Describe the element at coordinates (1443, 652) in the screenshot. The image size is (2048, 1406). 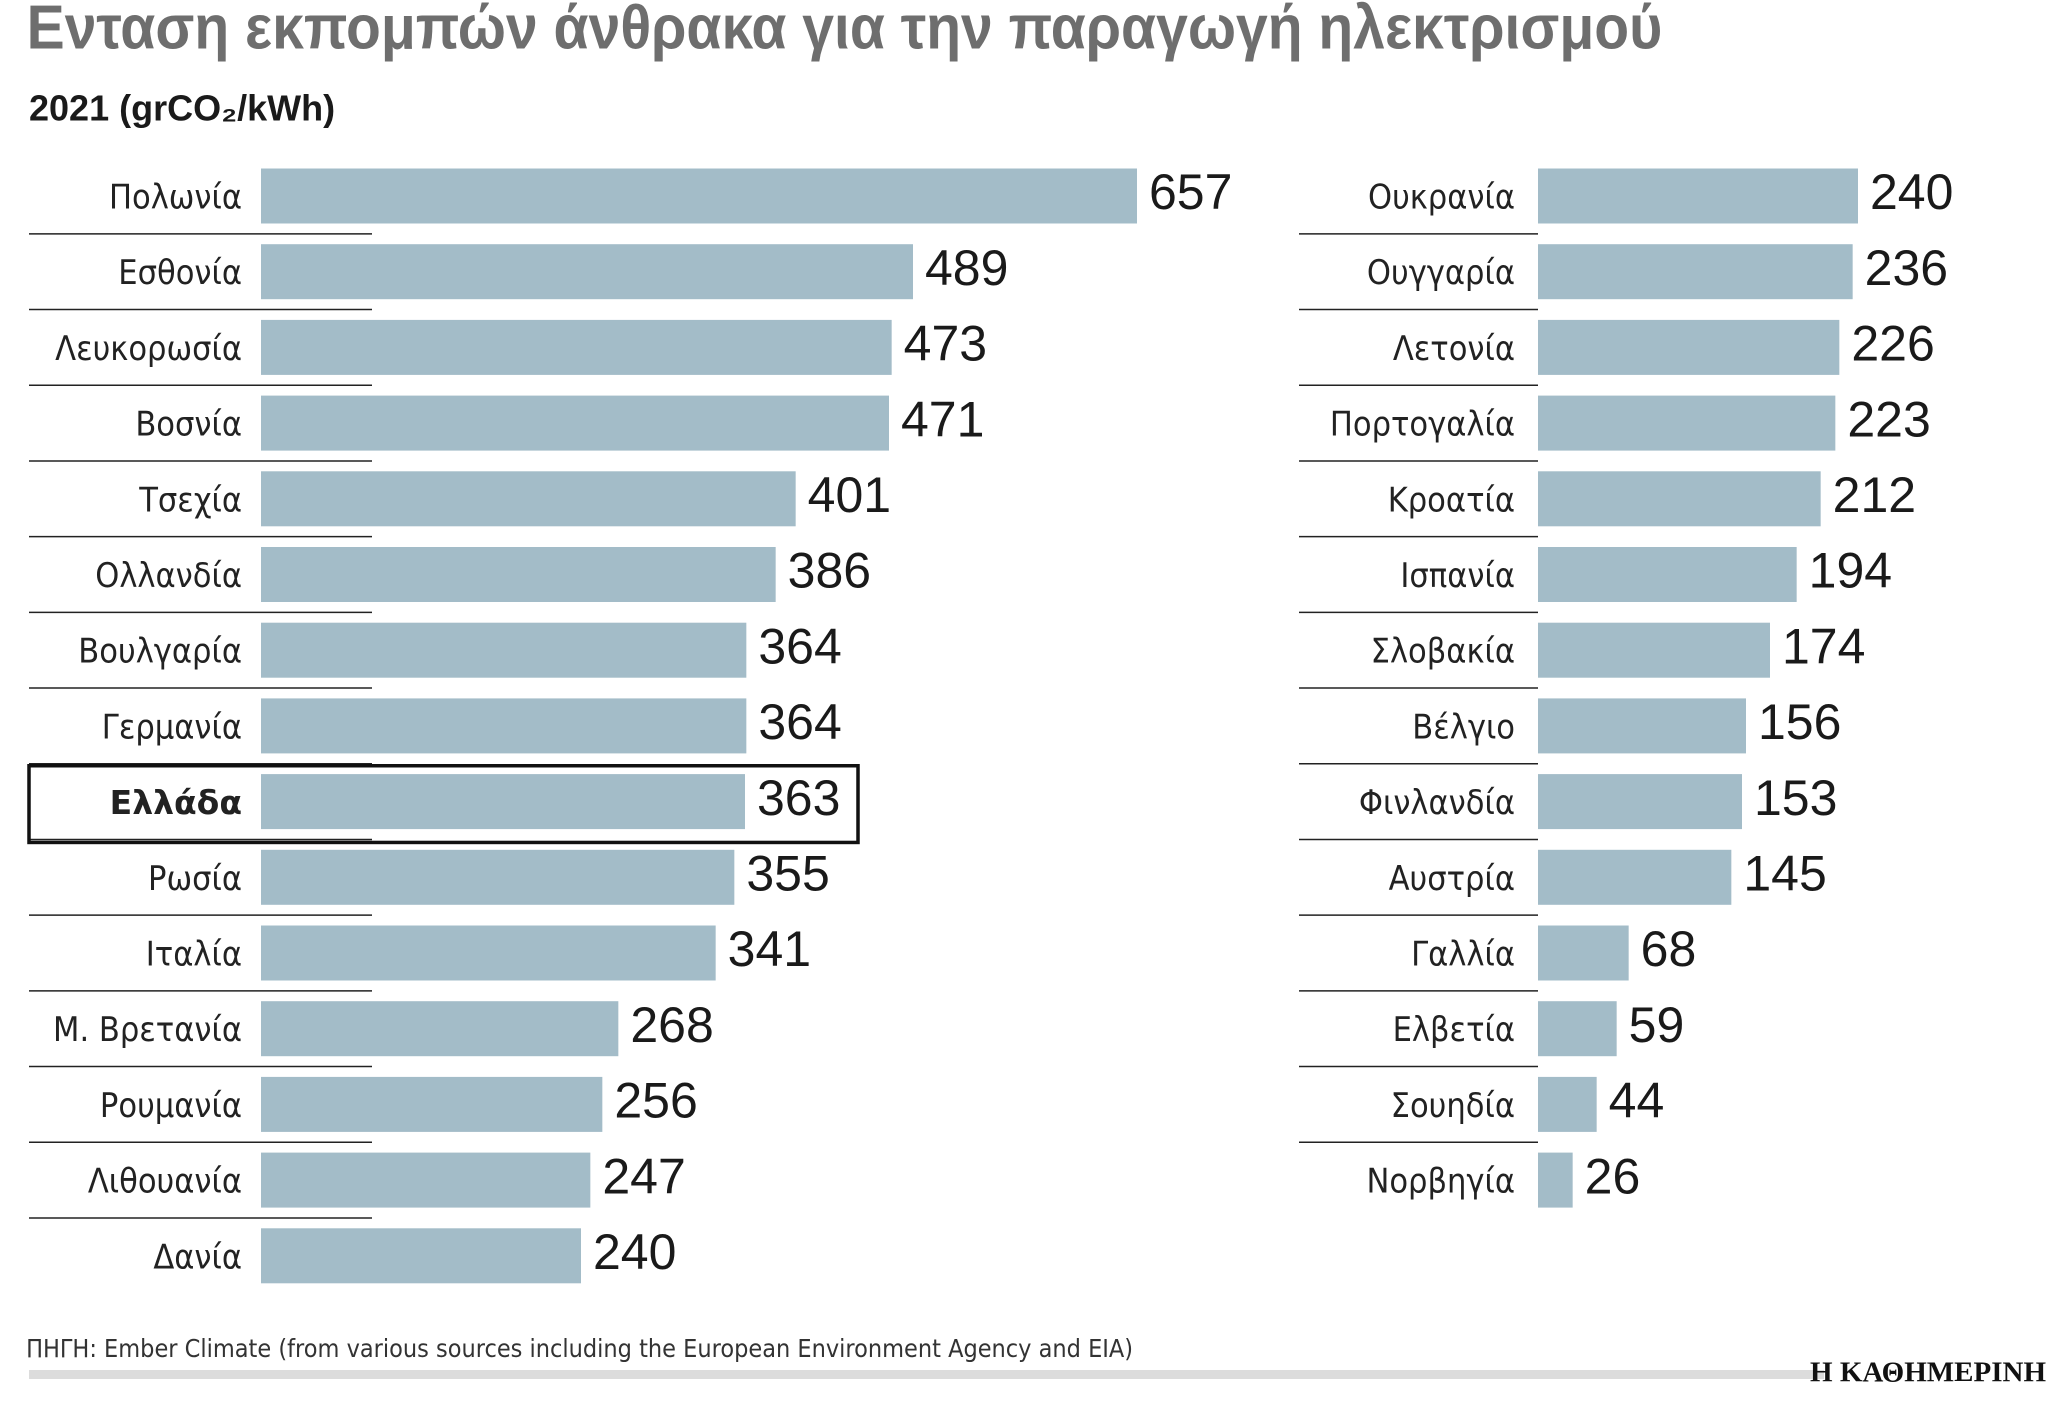
I see `category-label: Σλοβακία` at that location.